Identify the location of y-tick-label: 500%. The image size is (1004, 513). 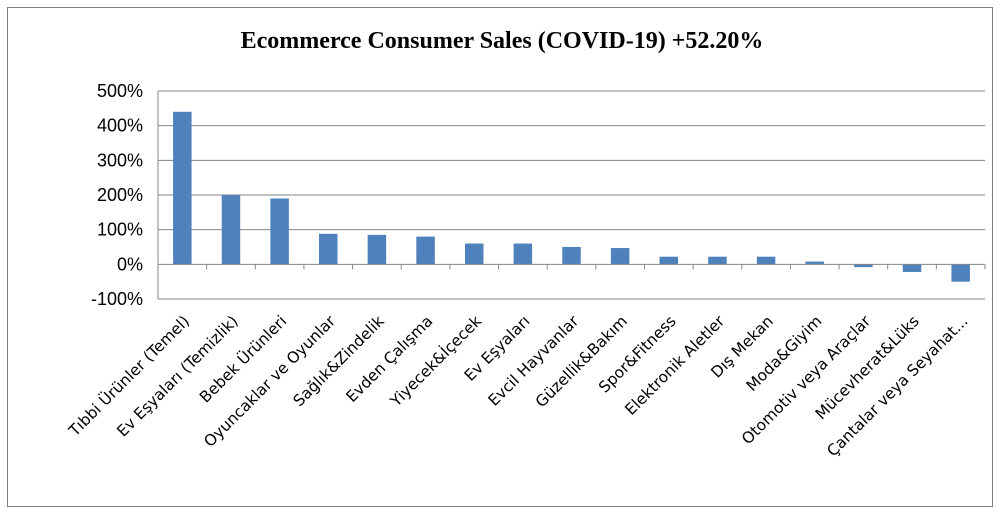
(120, 91).